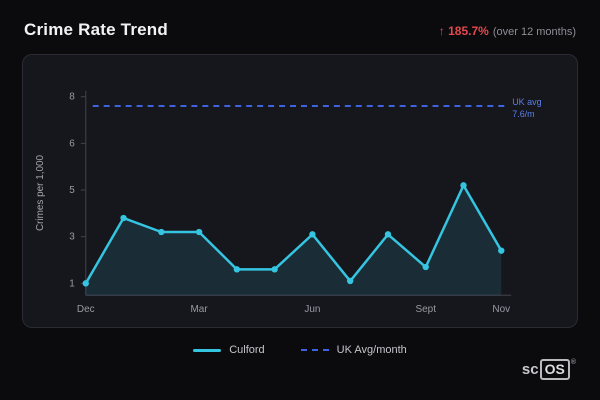 This screenshot has height=400, width=600. Describe the element at coordinates (312, 309) in the screenshot. I see `svg-text: Jun` at that location.